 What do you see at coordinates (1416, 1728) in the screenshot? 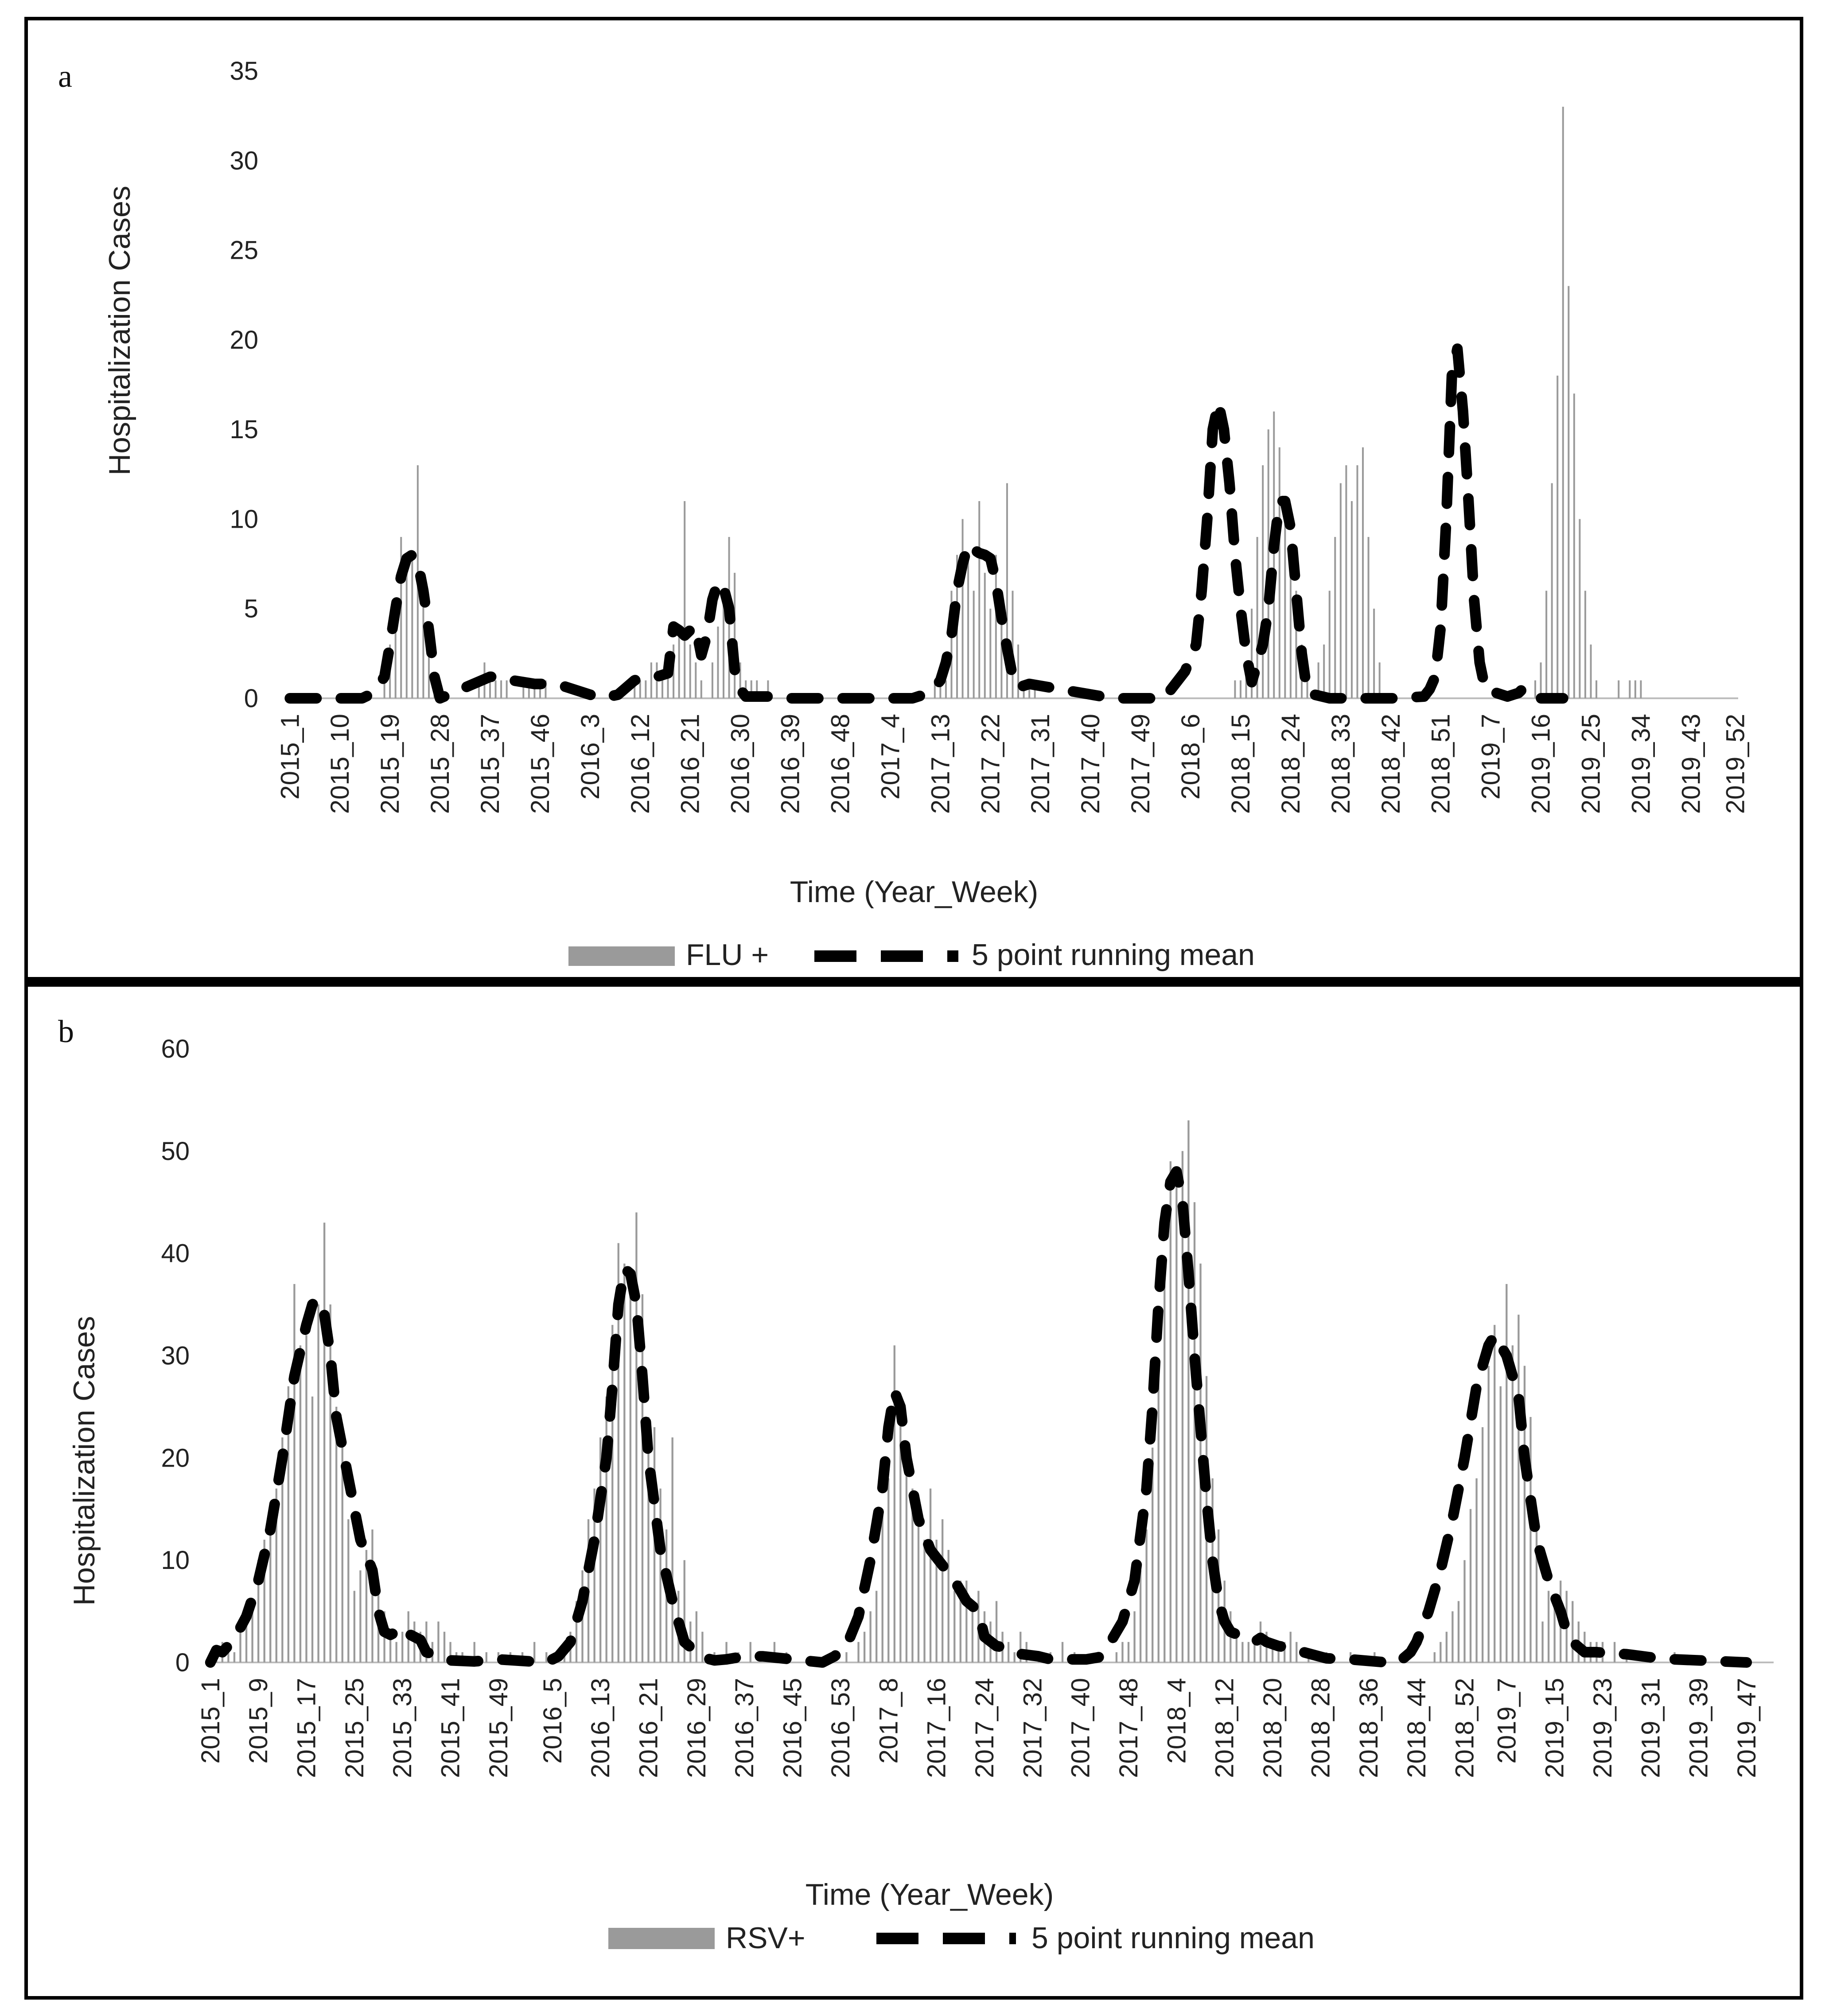
I see `x-tick-label: 2018_44` at bounding box center [1416, 1728].